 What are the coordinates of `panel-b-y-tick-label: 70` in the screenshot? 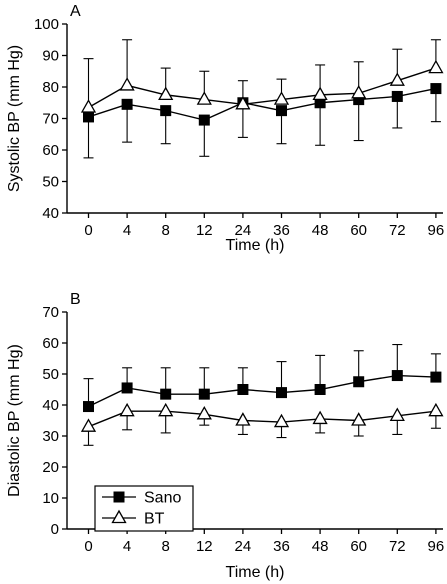 It's located at (50, 312).